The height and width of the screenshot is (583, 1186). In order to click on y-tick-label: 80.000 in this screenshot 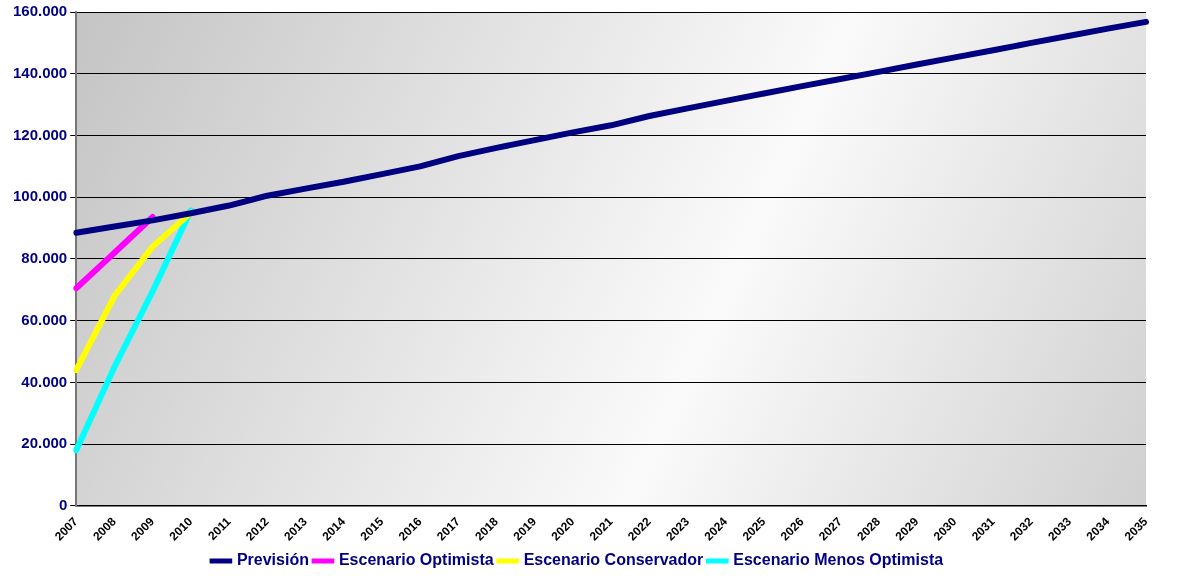, I will do `click(44, 258)`.